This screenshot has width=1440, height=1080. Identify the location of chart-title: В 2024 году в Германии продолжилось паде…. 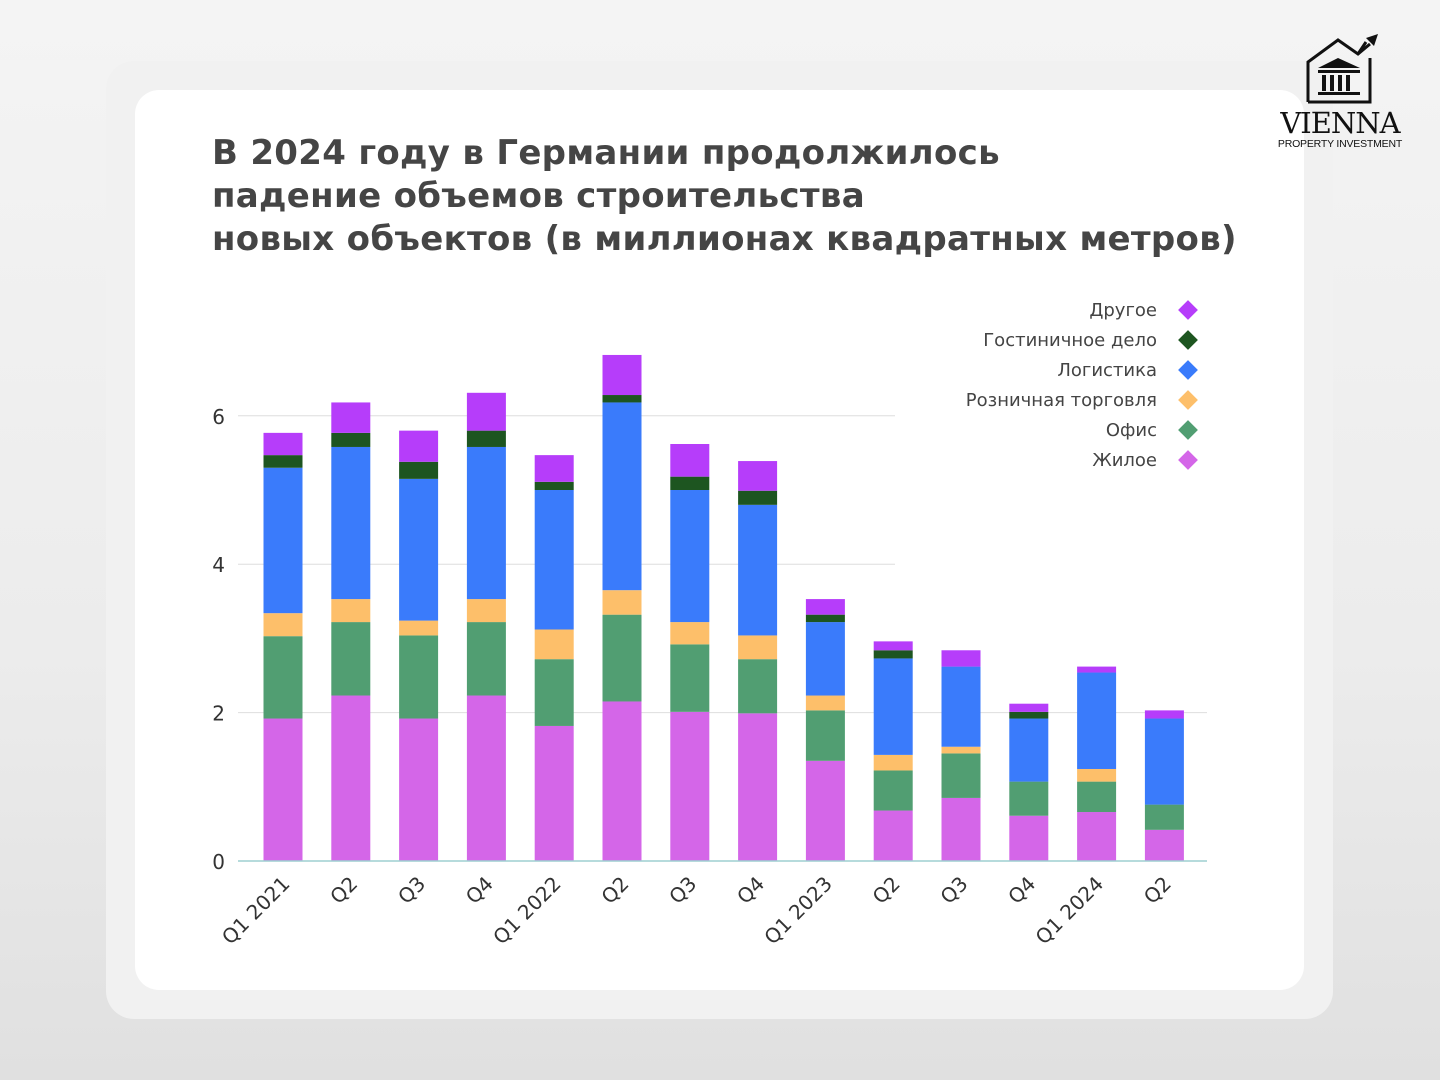
(724, 196).